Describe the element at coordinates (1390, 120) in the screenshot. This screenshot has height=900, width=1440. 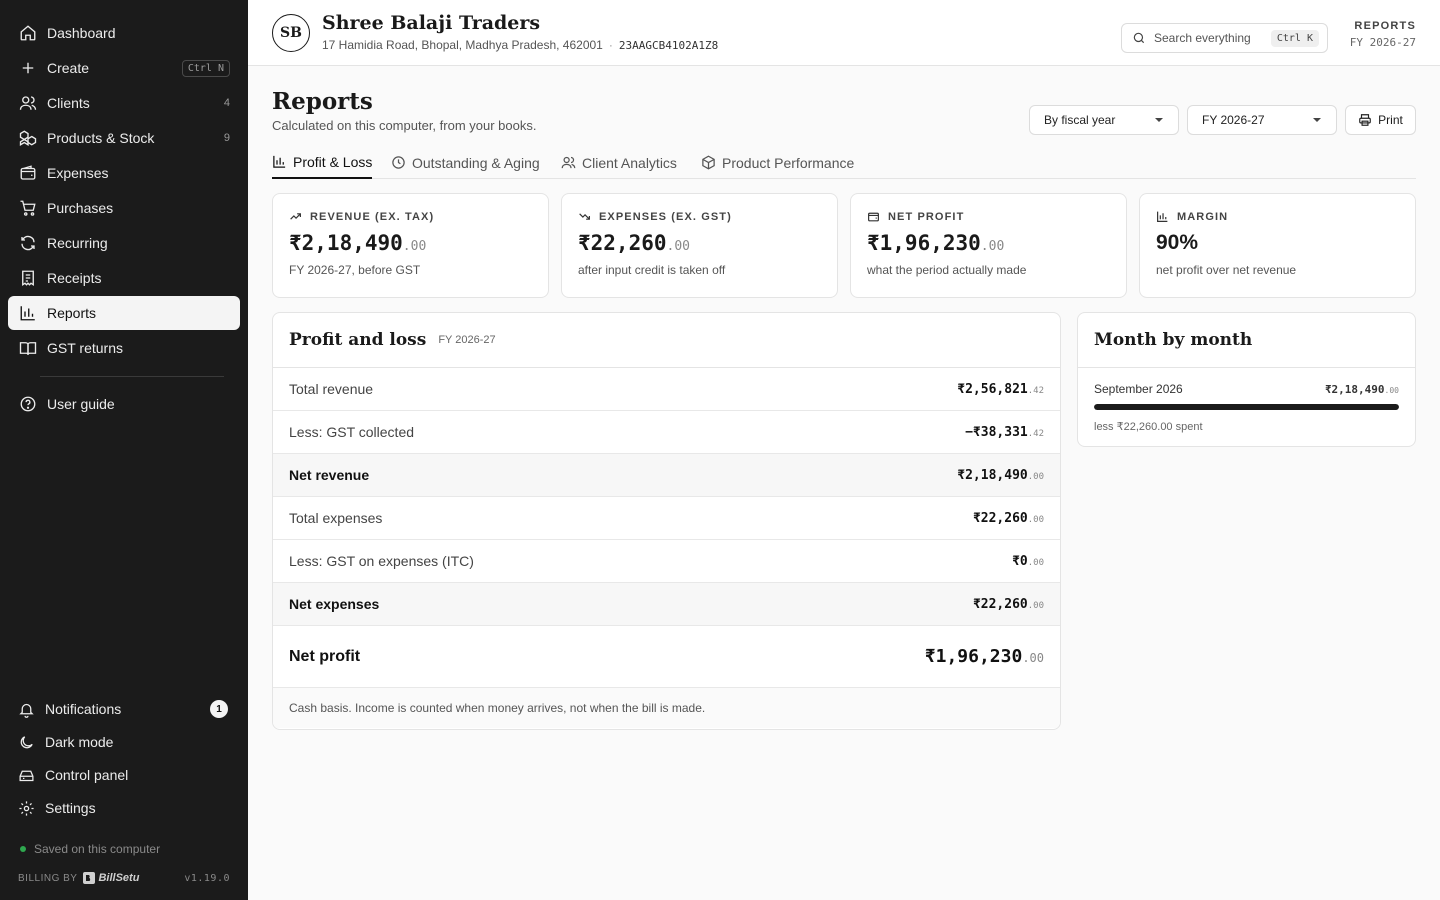
I see `print-label: Print` at that location.